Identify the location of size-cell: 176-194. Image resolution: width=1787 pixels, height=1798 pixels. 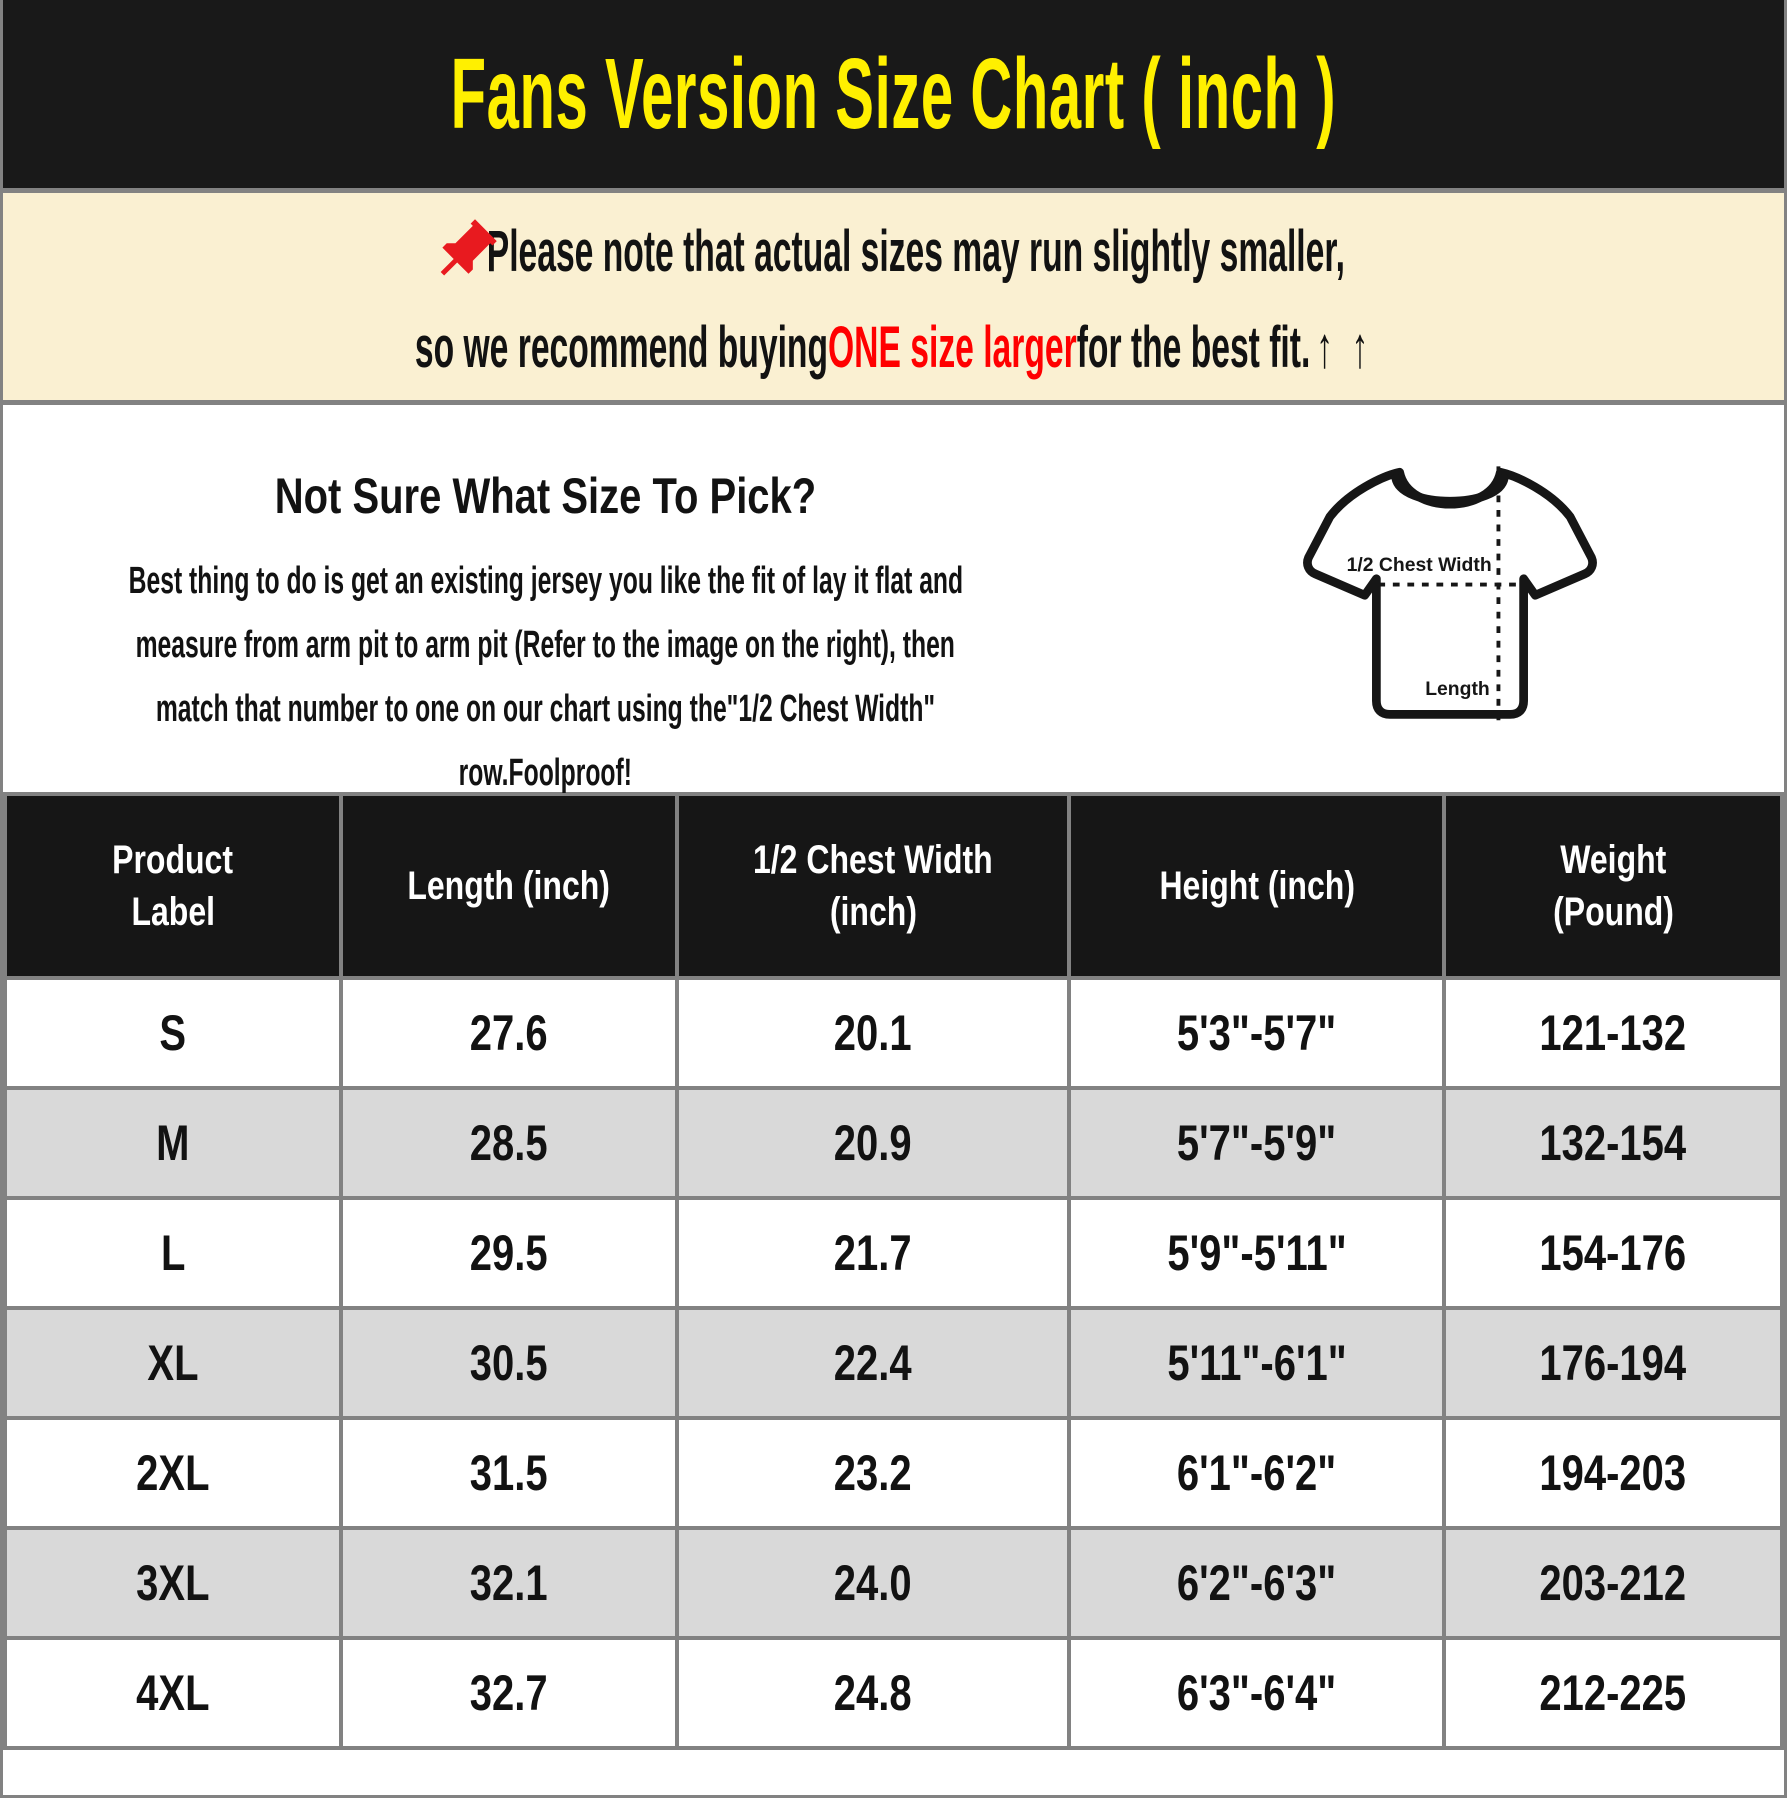
(1613, 1363).